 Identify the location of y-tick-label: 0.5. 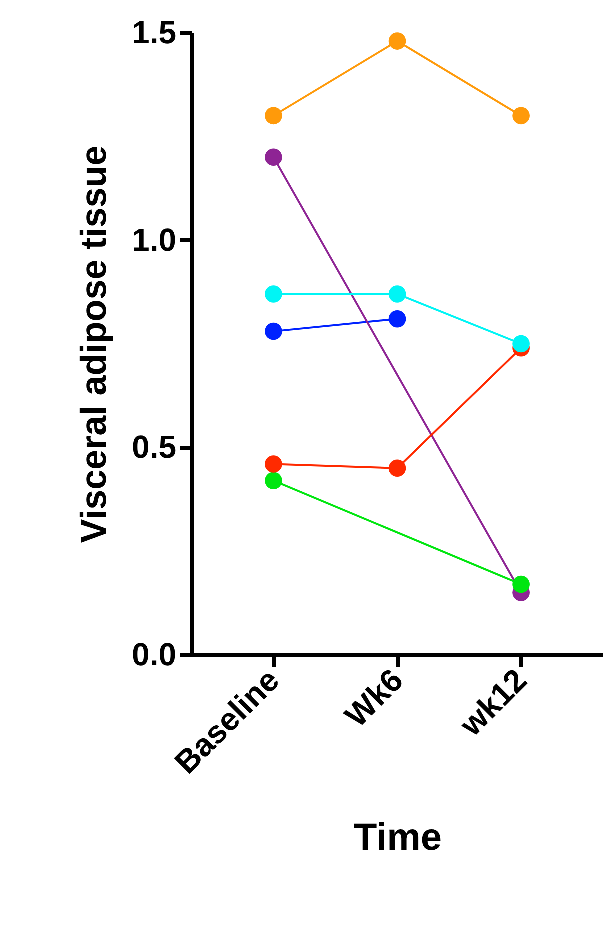
(154, 447).